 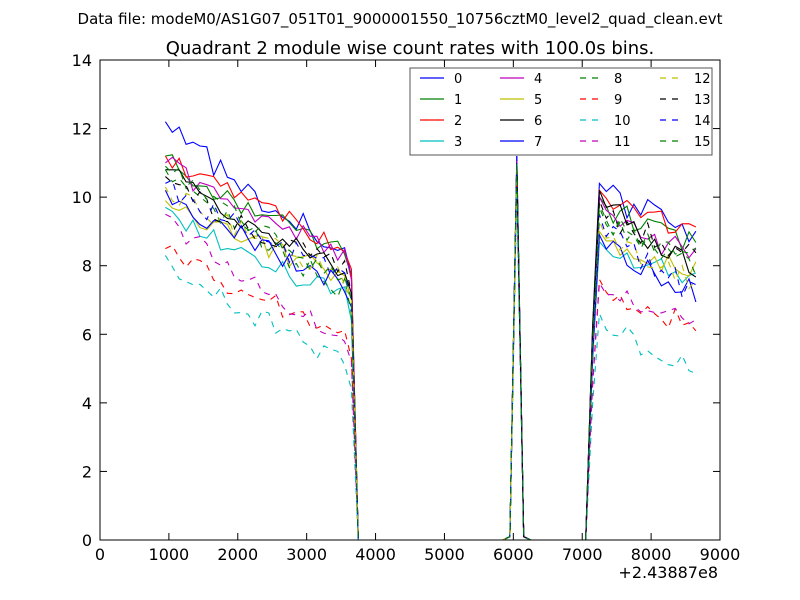 I want to click on legend-label-10: 10, so click(x=622, y=121).